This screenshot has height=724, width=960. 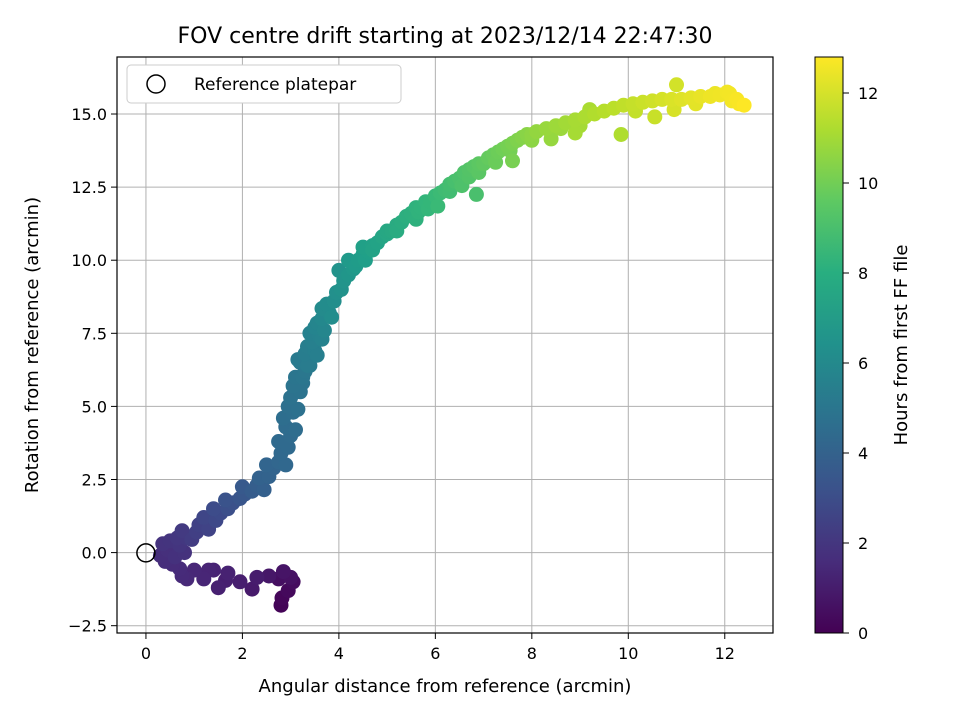 What do you see at coordinates (339, 653) in the screenshot?
I see `x-tick-label: 4` at bounding box center [339, 653].